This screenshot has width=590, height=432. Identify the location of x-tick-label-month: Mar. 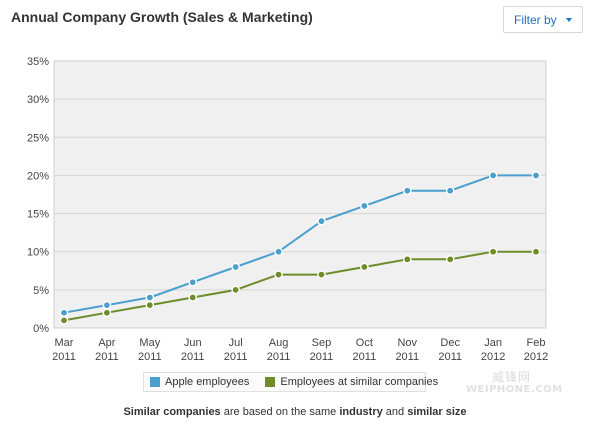
(64, 343).